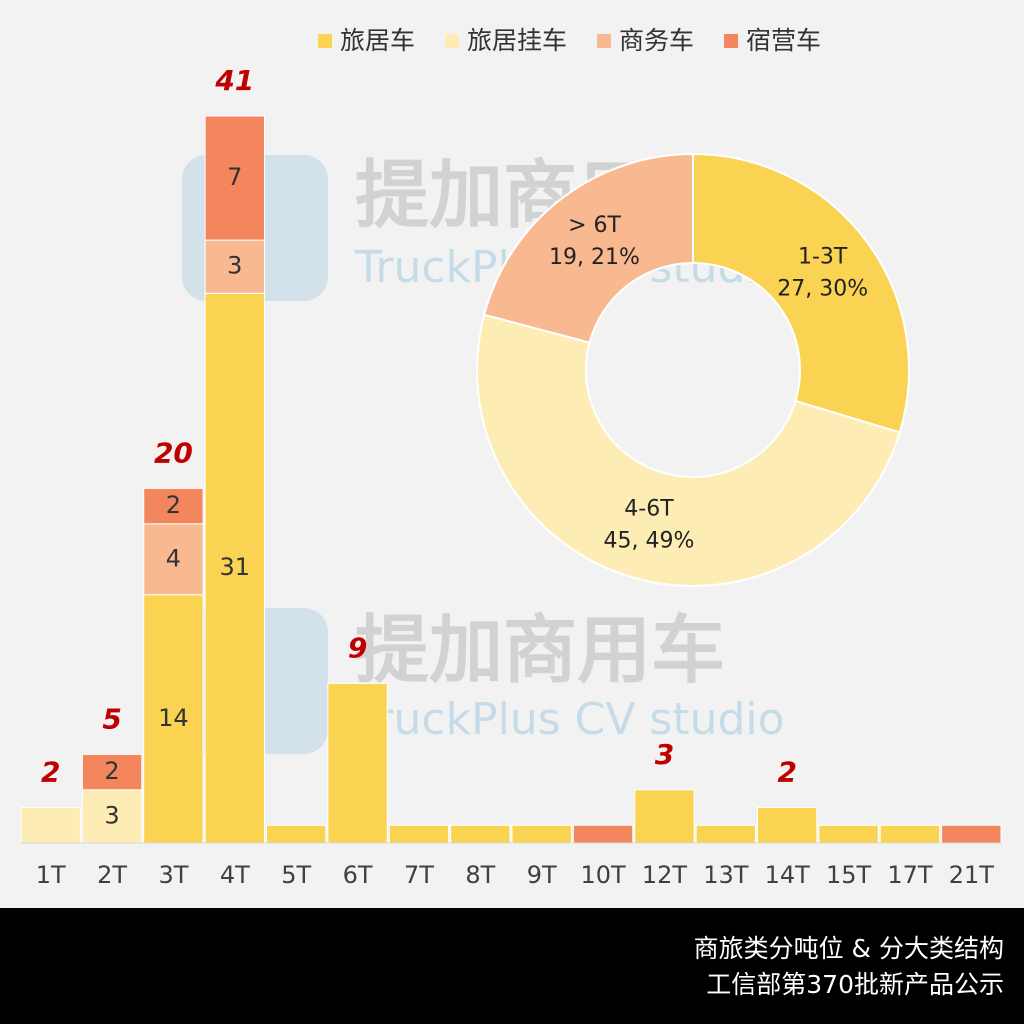 This screenshot has width=1024, height=1024. What do you see at coordinates (726, 875) in the screenshot?
I see `x-tick-label: 13T` at bounding box center [726, 875].